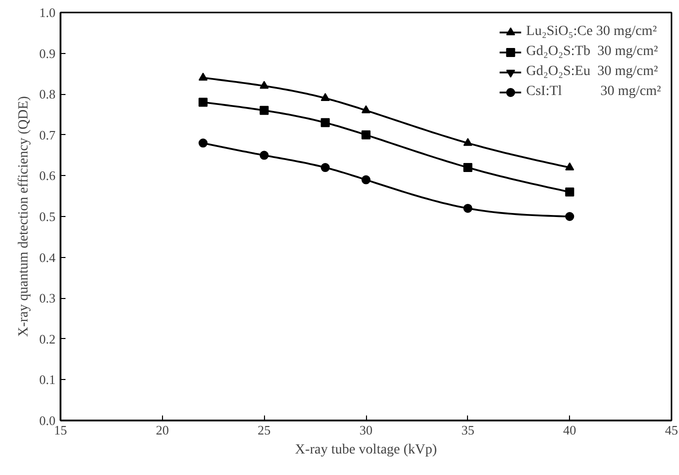  I want to click on x-axis-title: X-ray tube voltage (kVp), so click(366, 450).